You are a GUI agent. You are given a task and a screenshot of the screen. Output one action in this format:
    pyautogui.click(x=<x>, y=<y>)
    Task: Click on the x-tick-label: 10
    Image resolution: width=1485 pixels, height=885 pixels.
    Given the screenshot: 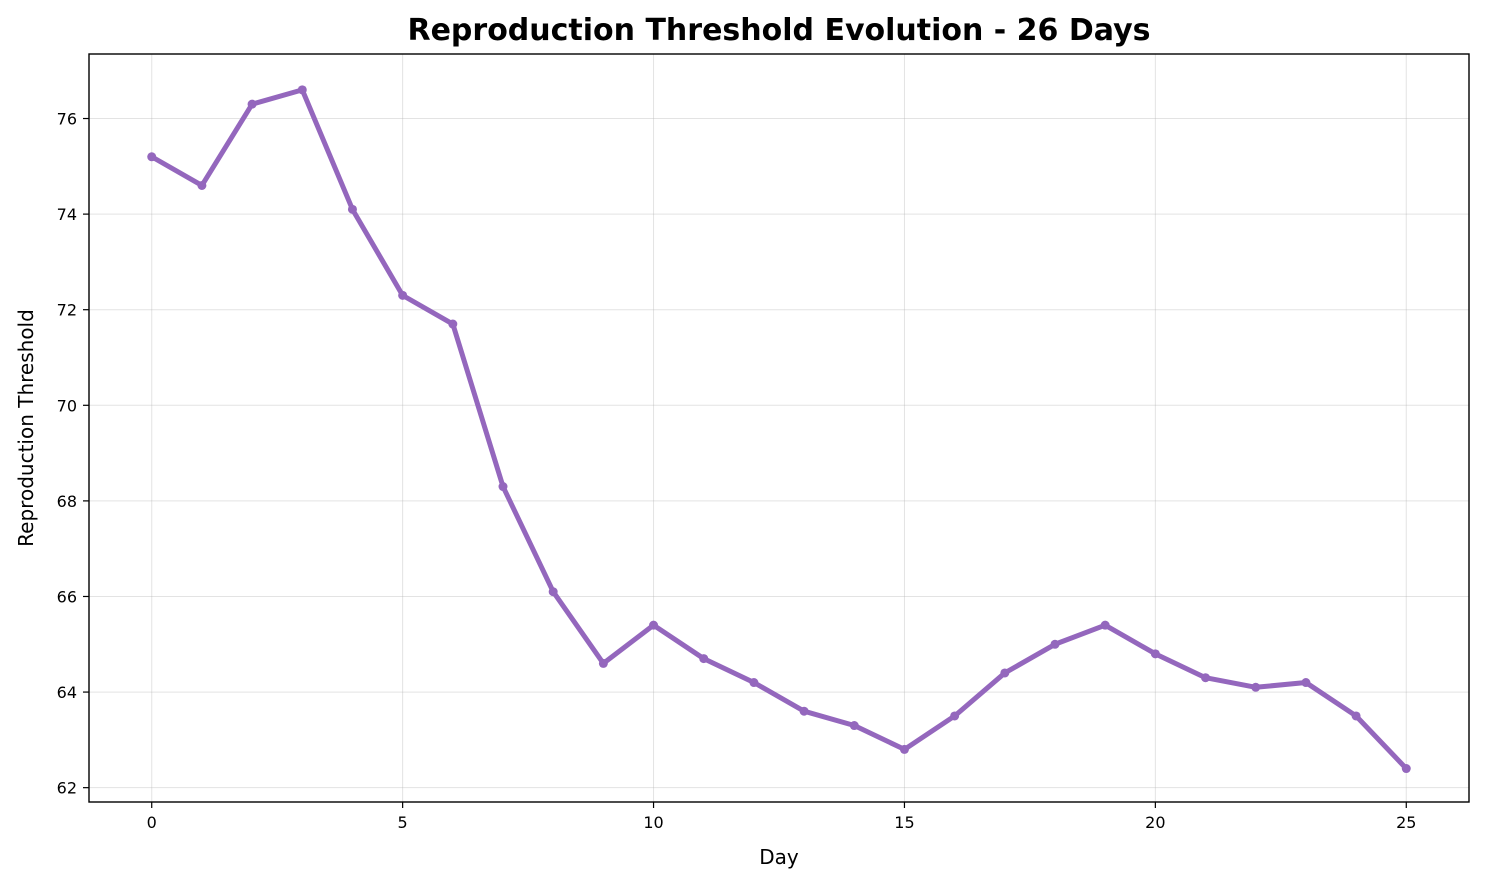 What is the action you would take?
    pyautogui.click(x=653, y=822)
    